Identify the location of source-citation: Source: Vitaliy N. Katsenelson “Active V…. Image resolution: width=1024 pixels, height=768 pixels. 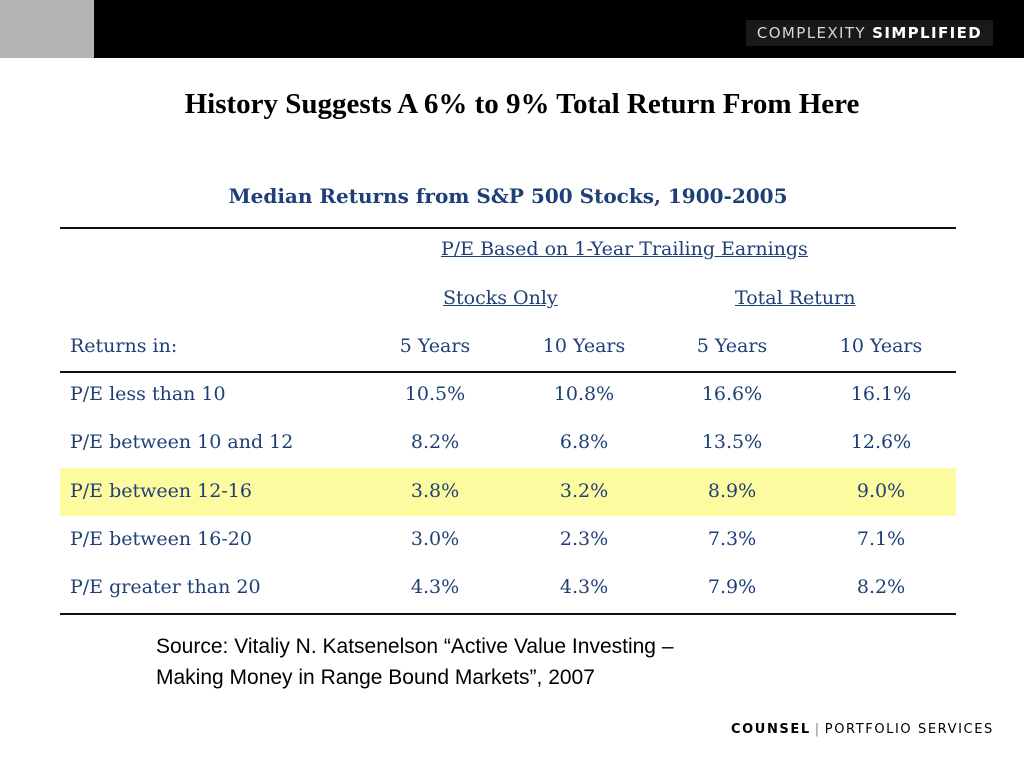
(486, 662).